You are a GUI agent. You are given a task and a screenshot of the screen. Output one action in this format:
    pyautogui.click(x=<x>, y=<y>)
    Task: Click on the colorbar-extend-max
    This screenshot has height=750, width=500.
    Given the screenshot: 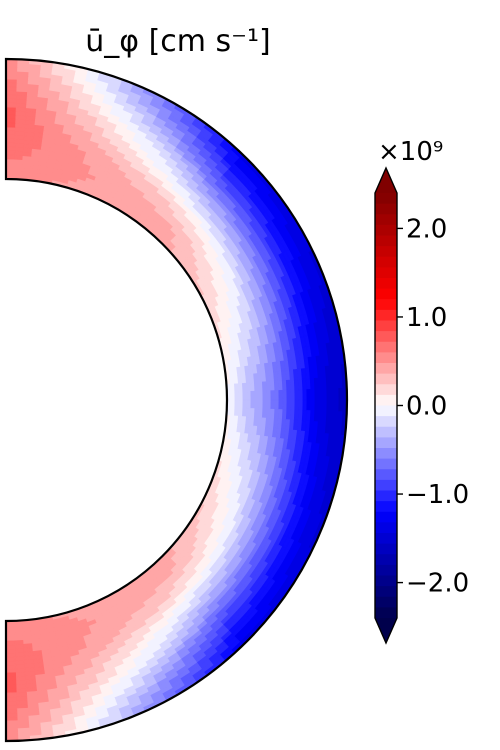 What is the action you would take?
    pyautogui.click(x=386, y=180)
    